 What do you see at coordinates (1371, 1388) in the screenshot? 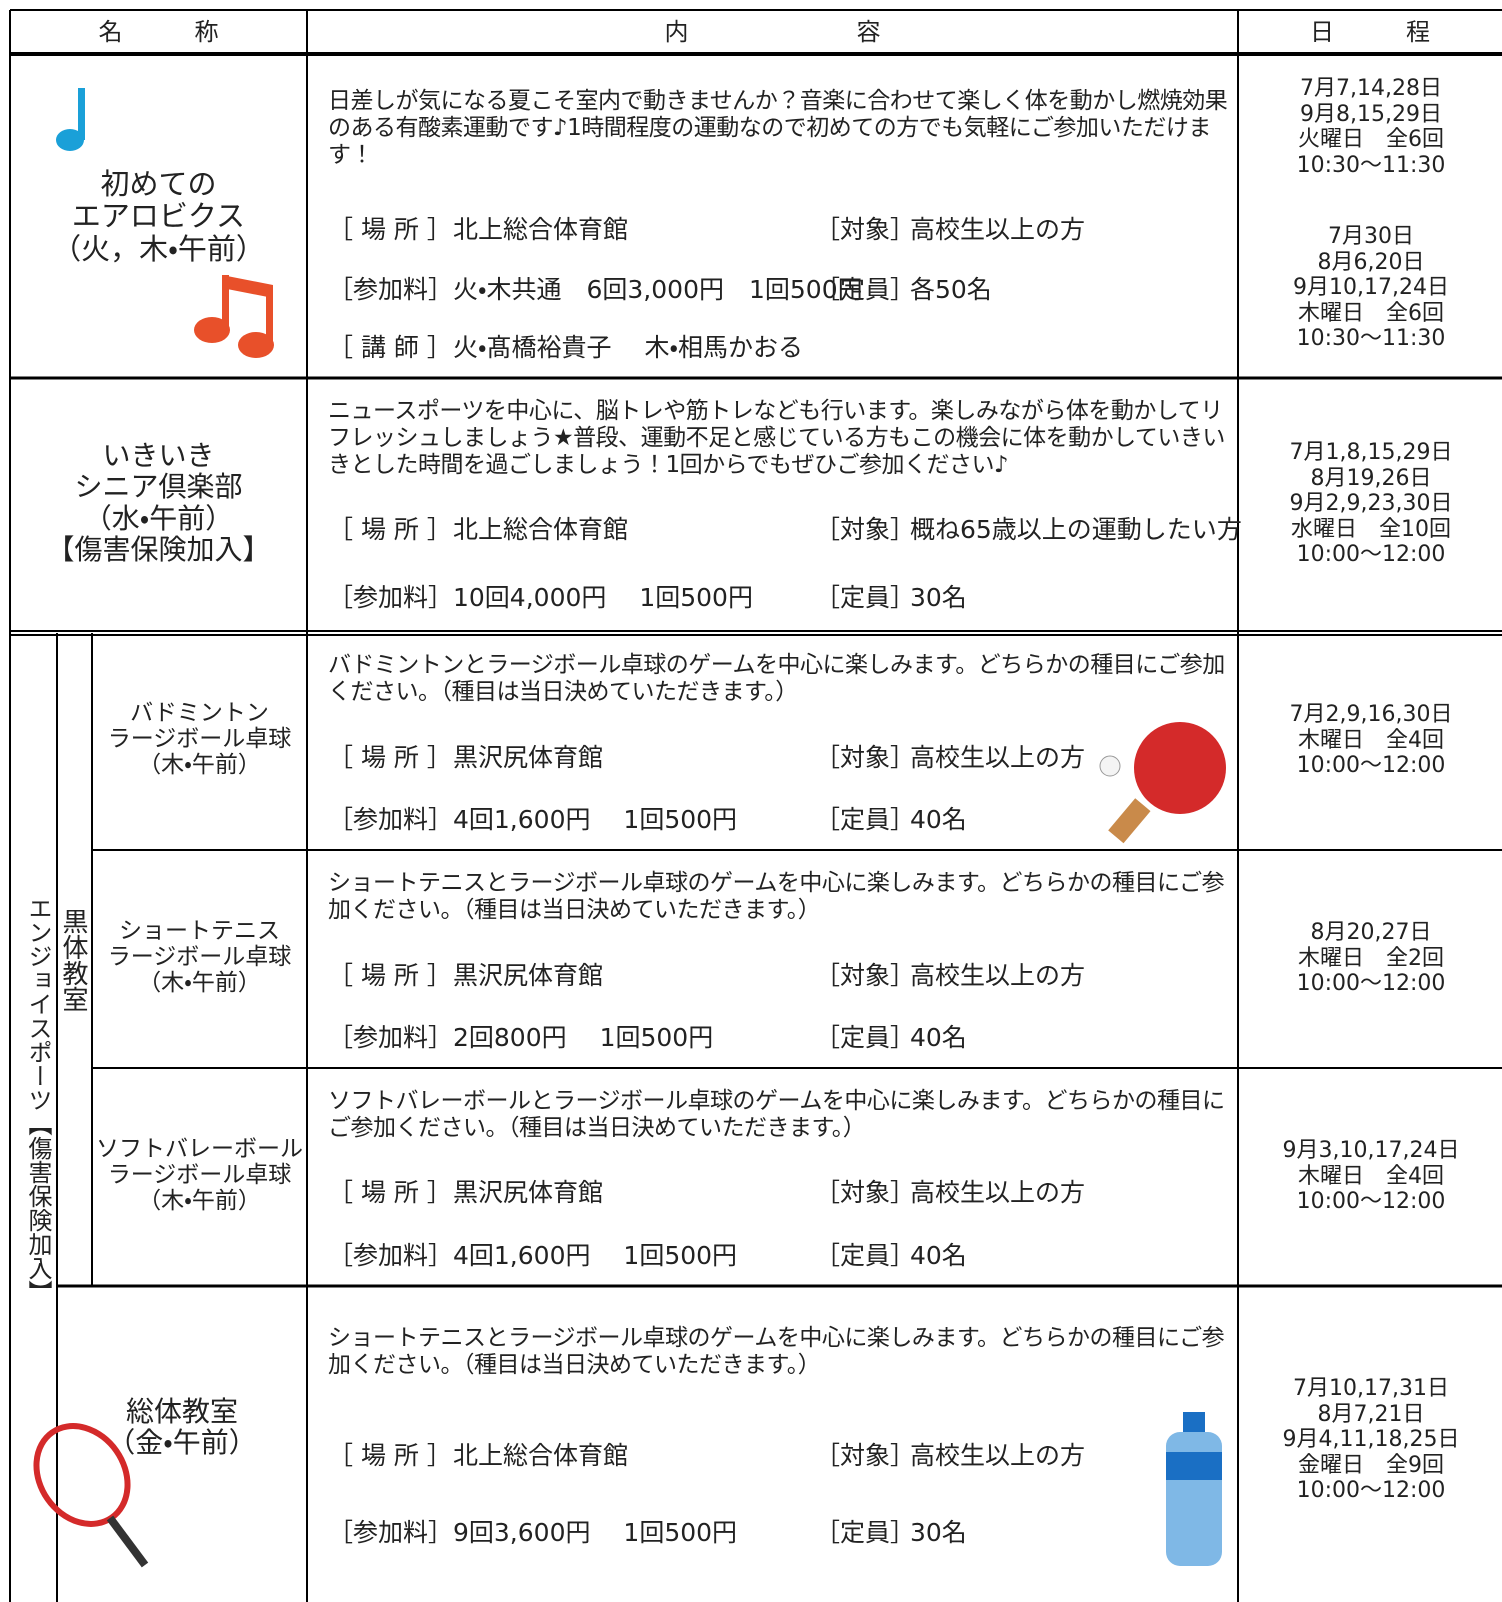
I see `schedule-line: 7月10,17,31日` at bounding box center [1371, 1388].